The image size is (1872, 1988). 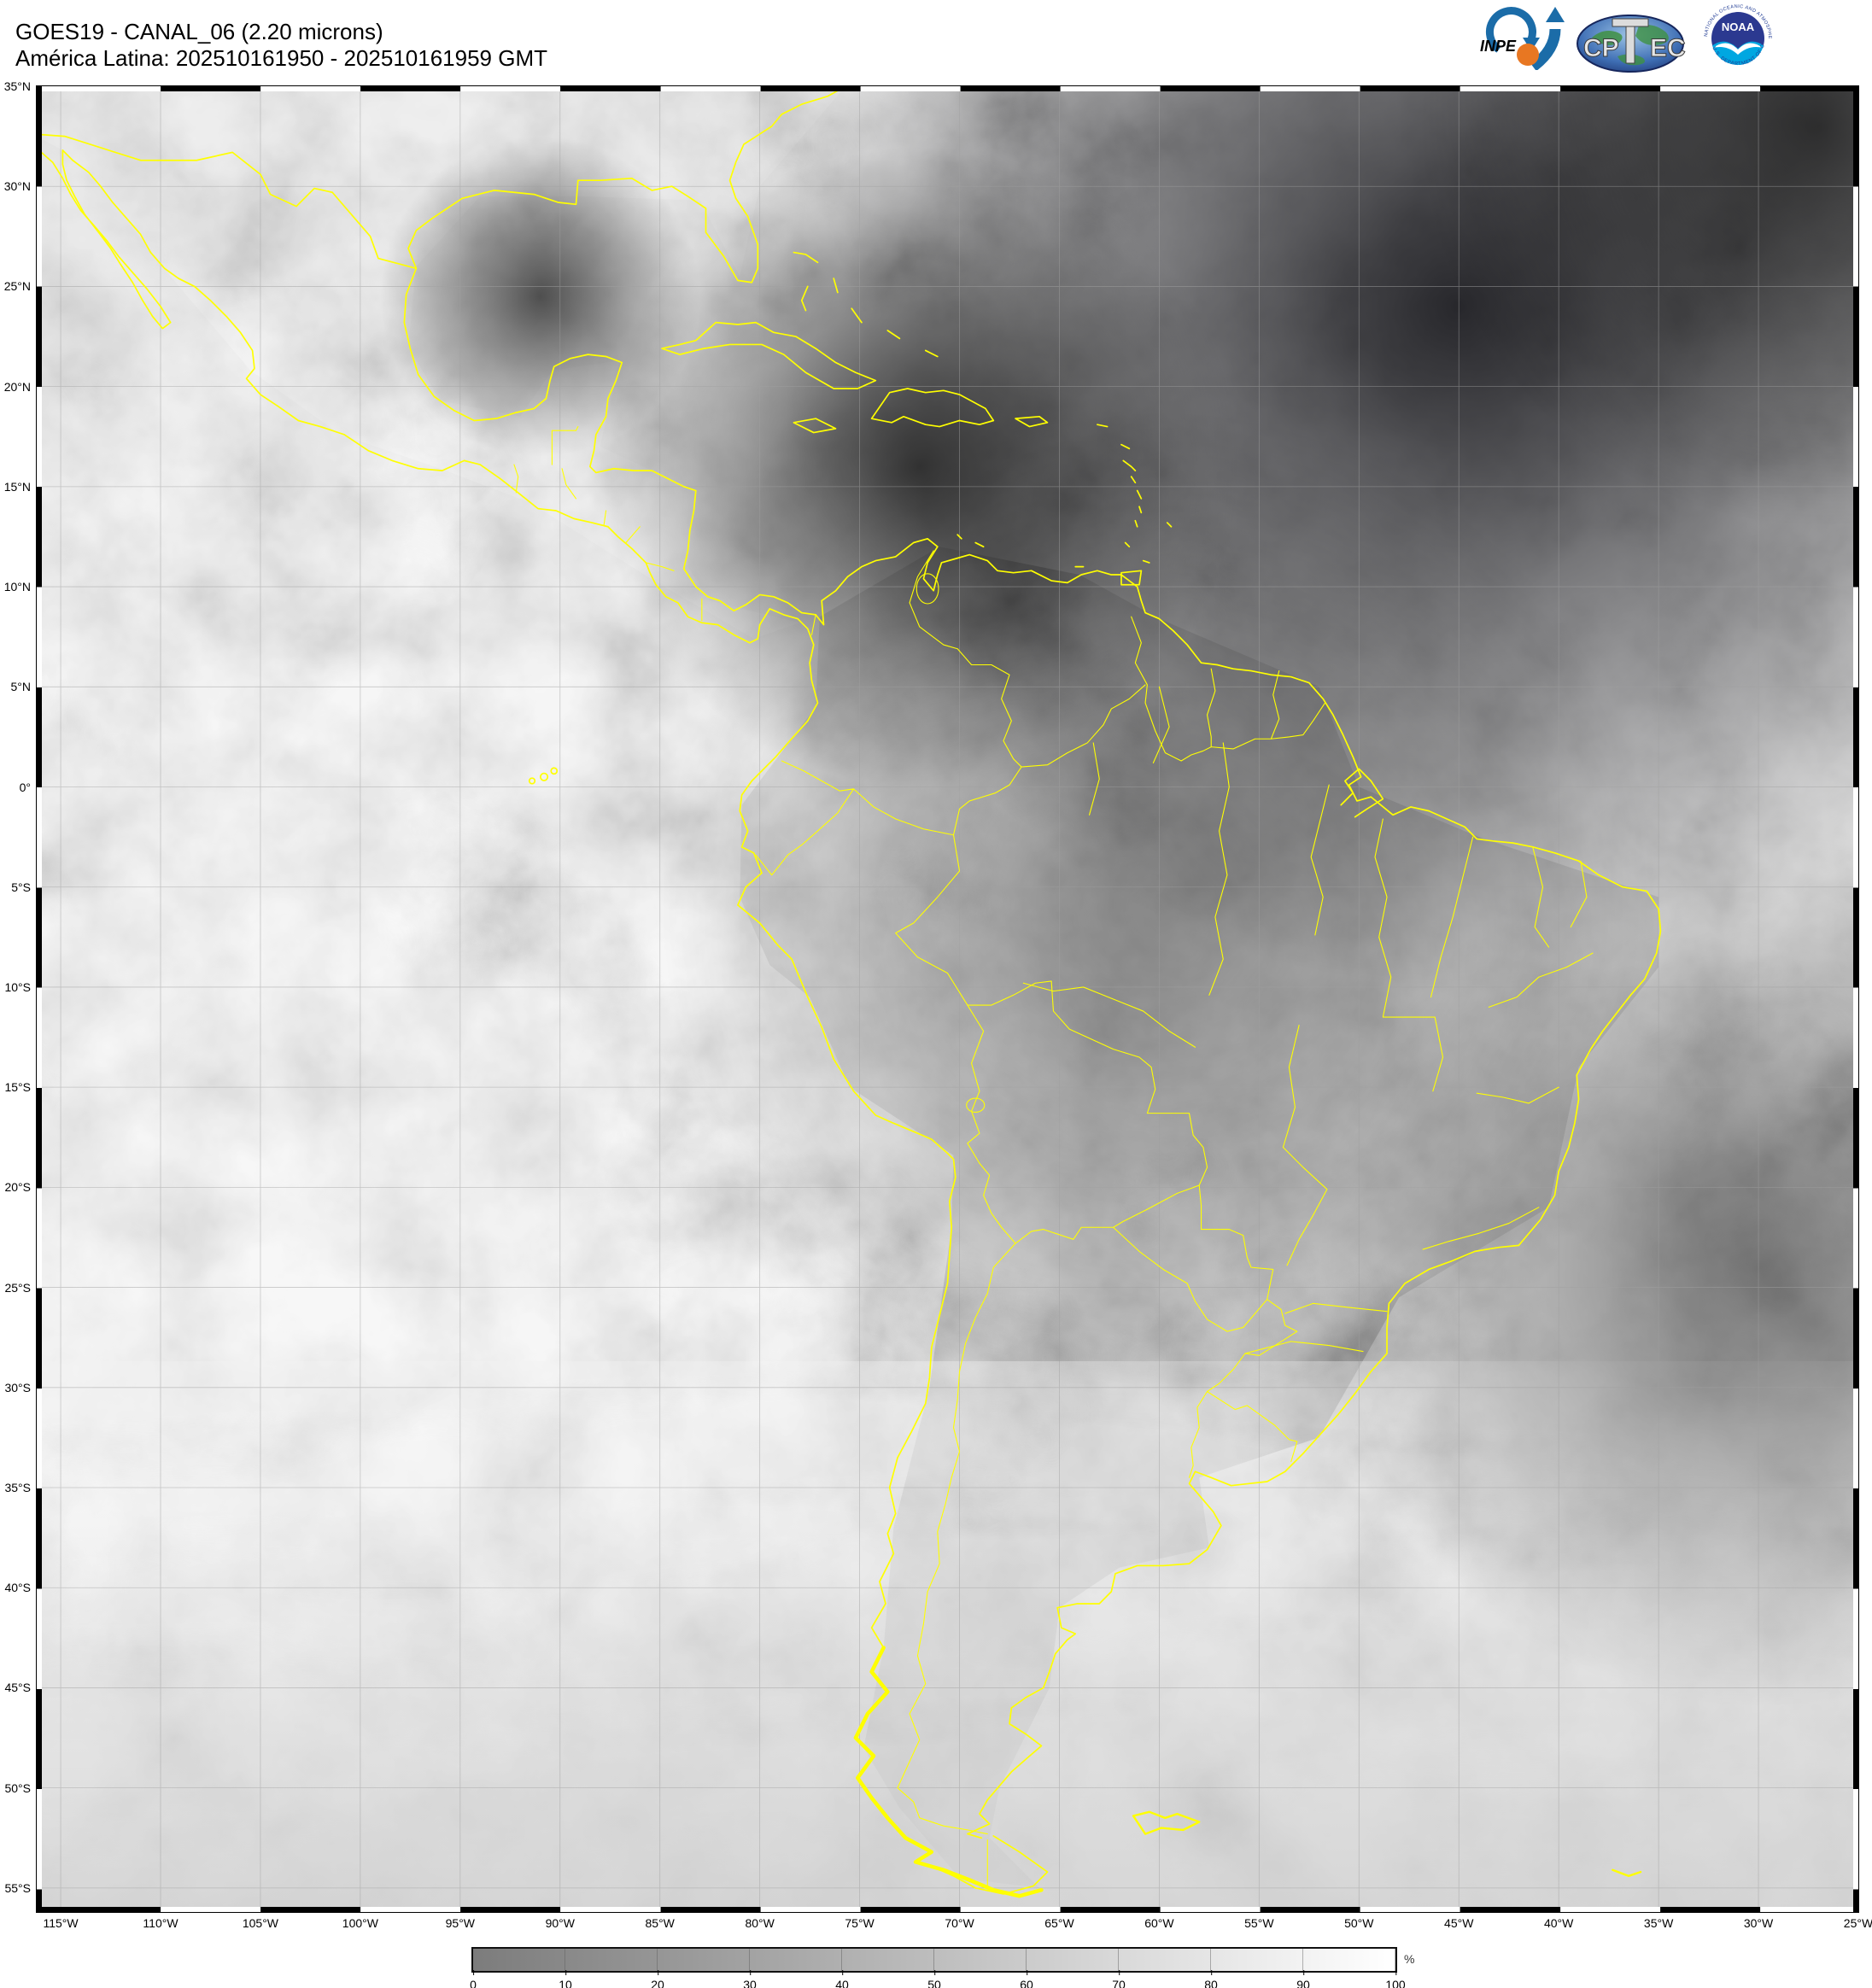 What do you see at coordinates (17, 1087) in the screenshot?
I see `lat-tick-label: 15°S` at bounding box center [17, 1087].